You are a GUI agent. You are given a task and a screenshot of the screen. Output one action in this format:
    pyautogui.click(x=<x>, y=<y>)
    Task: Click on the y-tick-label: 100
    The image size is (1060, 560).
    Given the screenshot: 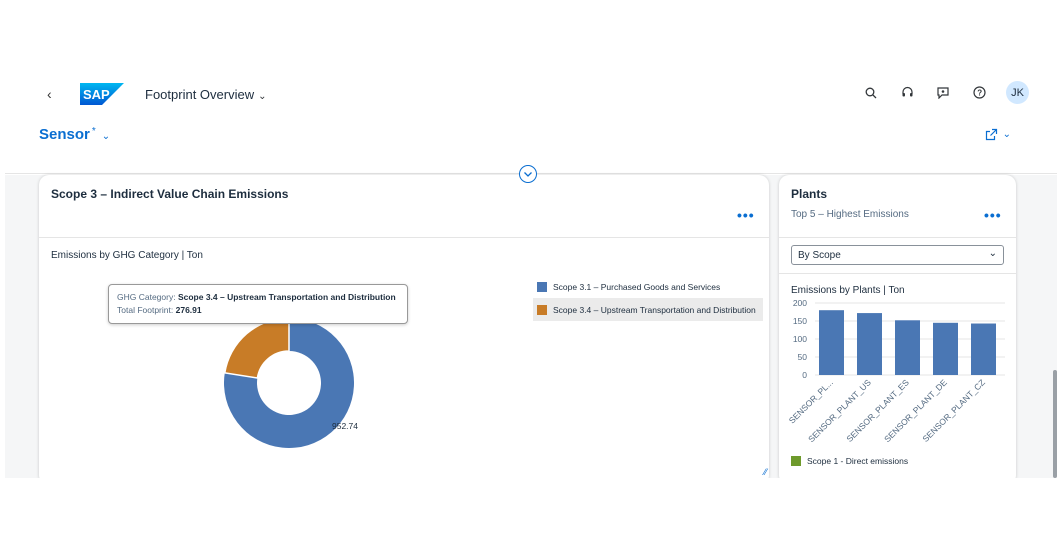 What is the action you would take?
    pyautogui.click(x=800, y=339)
    